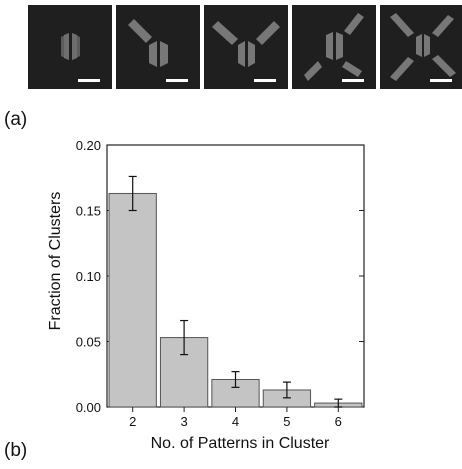 This screenshot has width=462, height=469. I want to click on x-tick-label: 3, so click(183, 421).